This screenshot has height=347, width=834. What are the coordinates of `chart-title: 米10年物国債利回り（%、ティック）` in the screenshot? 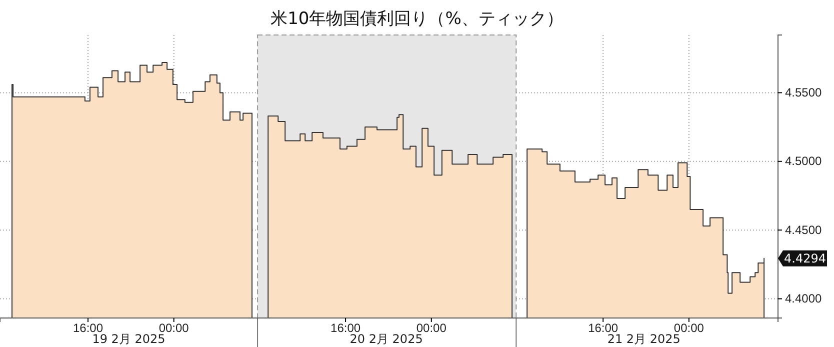 It's located at (417, 19).